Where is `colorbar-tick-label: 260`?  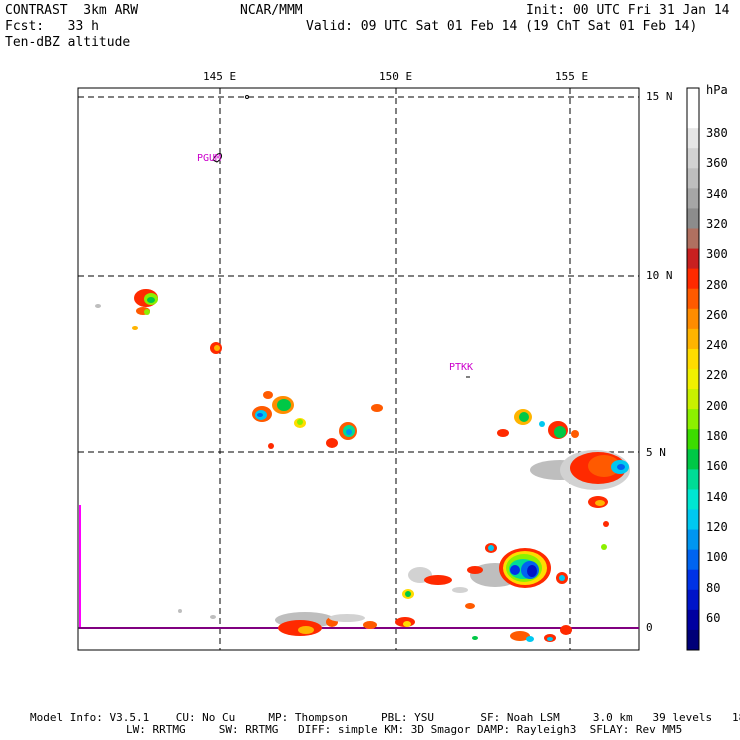
colorbar-tick-label: 260 is located at coordinates (717, 314).